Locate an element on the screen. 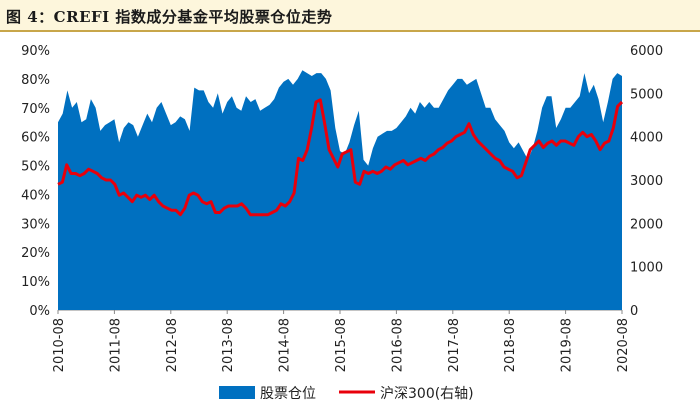  left-tick-label: 30% is located at coordinates (35, 224).